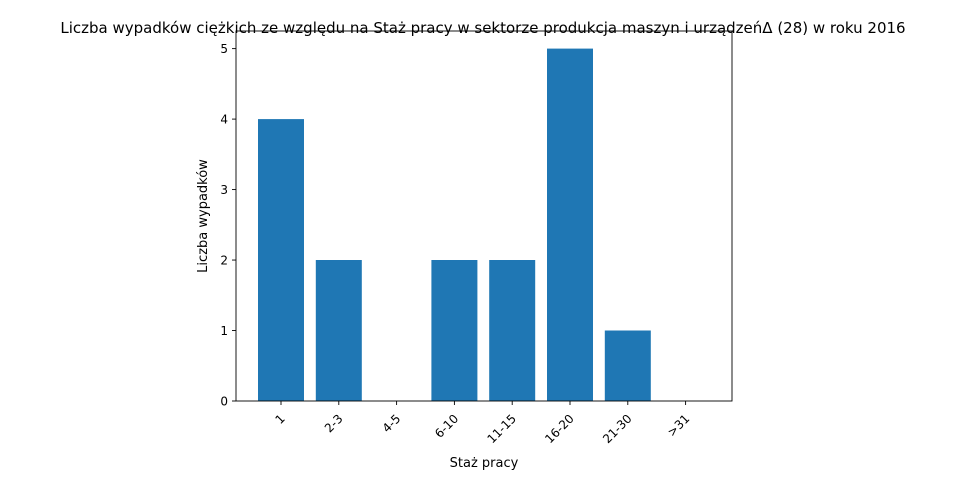 This screenshot has width=967, height=478. What do you see at coordinates (559, 429) in the screenshot?
I see `x-tick-label: 16-20` at bounding box center [559, 429].